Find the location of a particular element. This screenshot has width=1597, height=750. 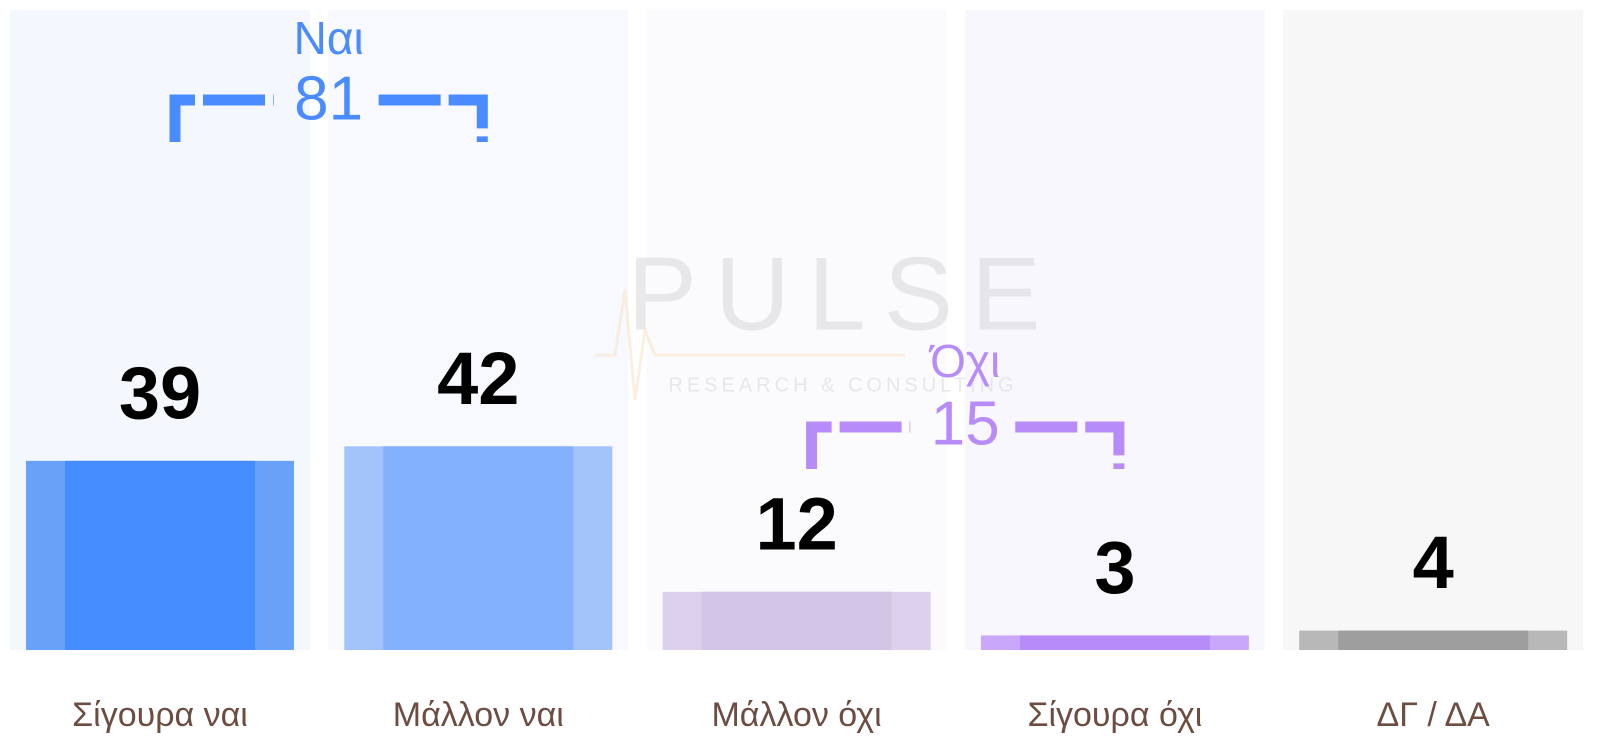

value-label: 42 is located at coordinates (478, 378).